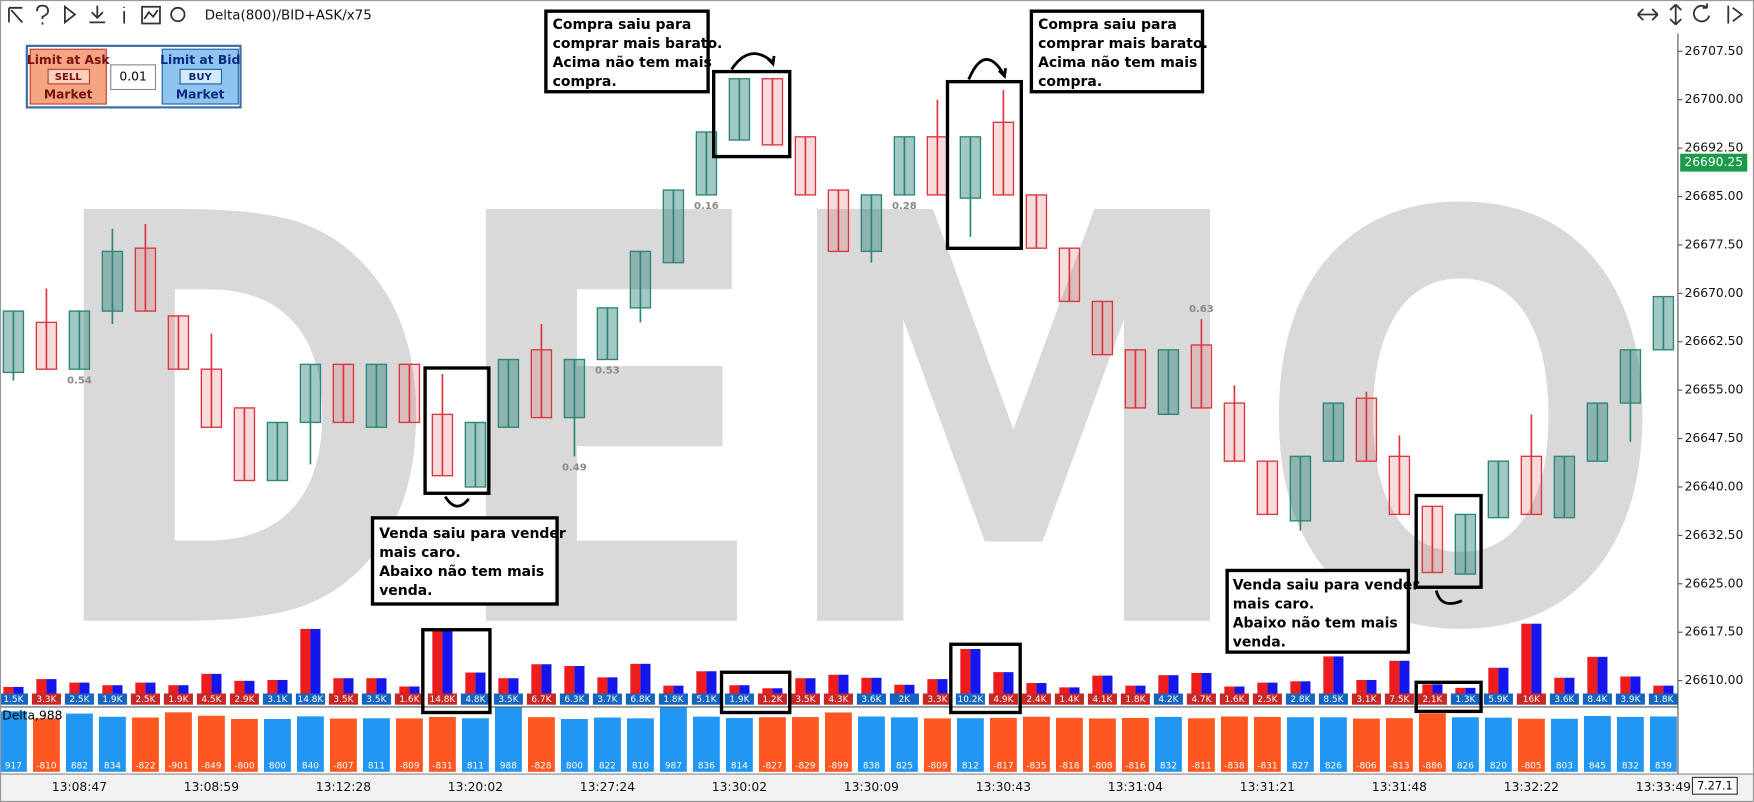 The image size is (1754, 802). Describe the element at coordinates (1069, 767) in the screenshot. I see `delta-label: -818` at that location.